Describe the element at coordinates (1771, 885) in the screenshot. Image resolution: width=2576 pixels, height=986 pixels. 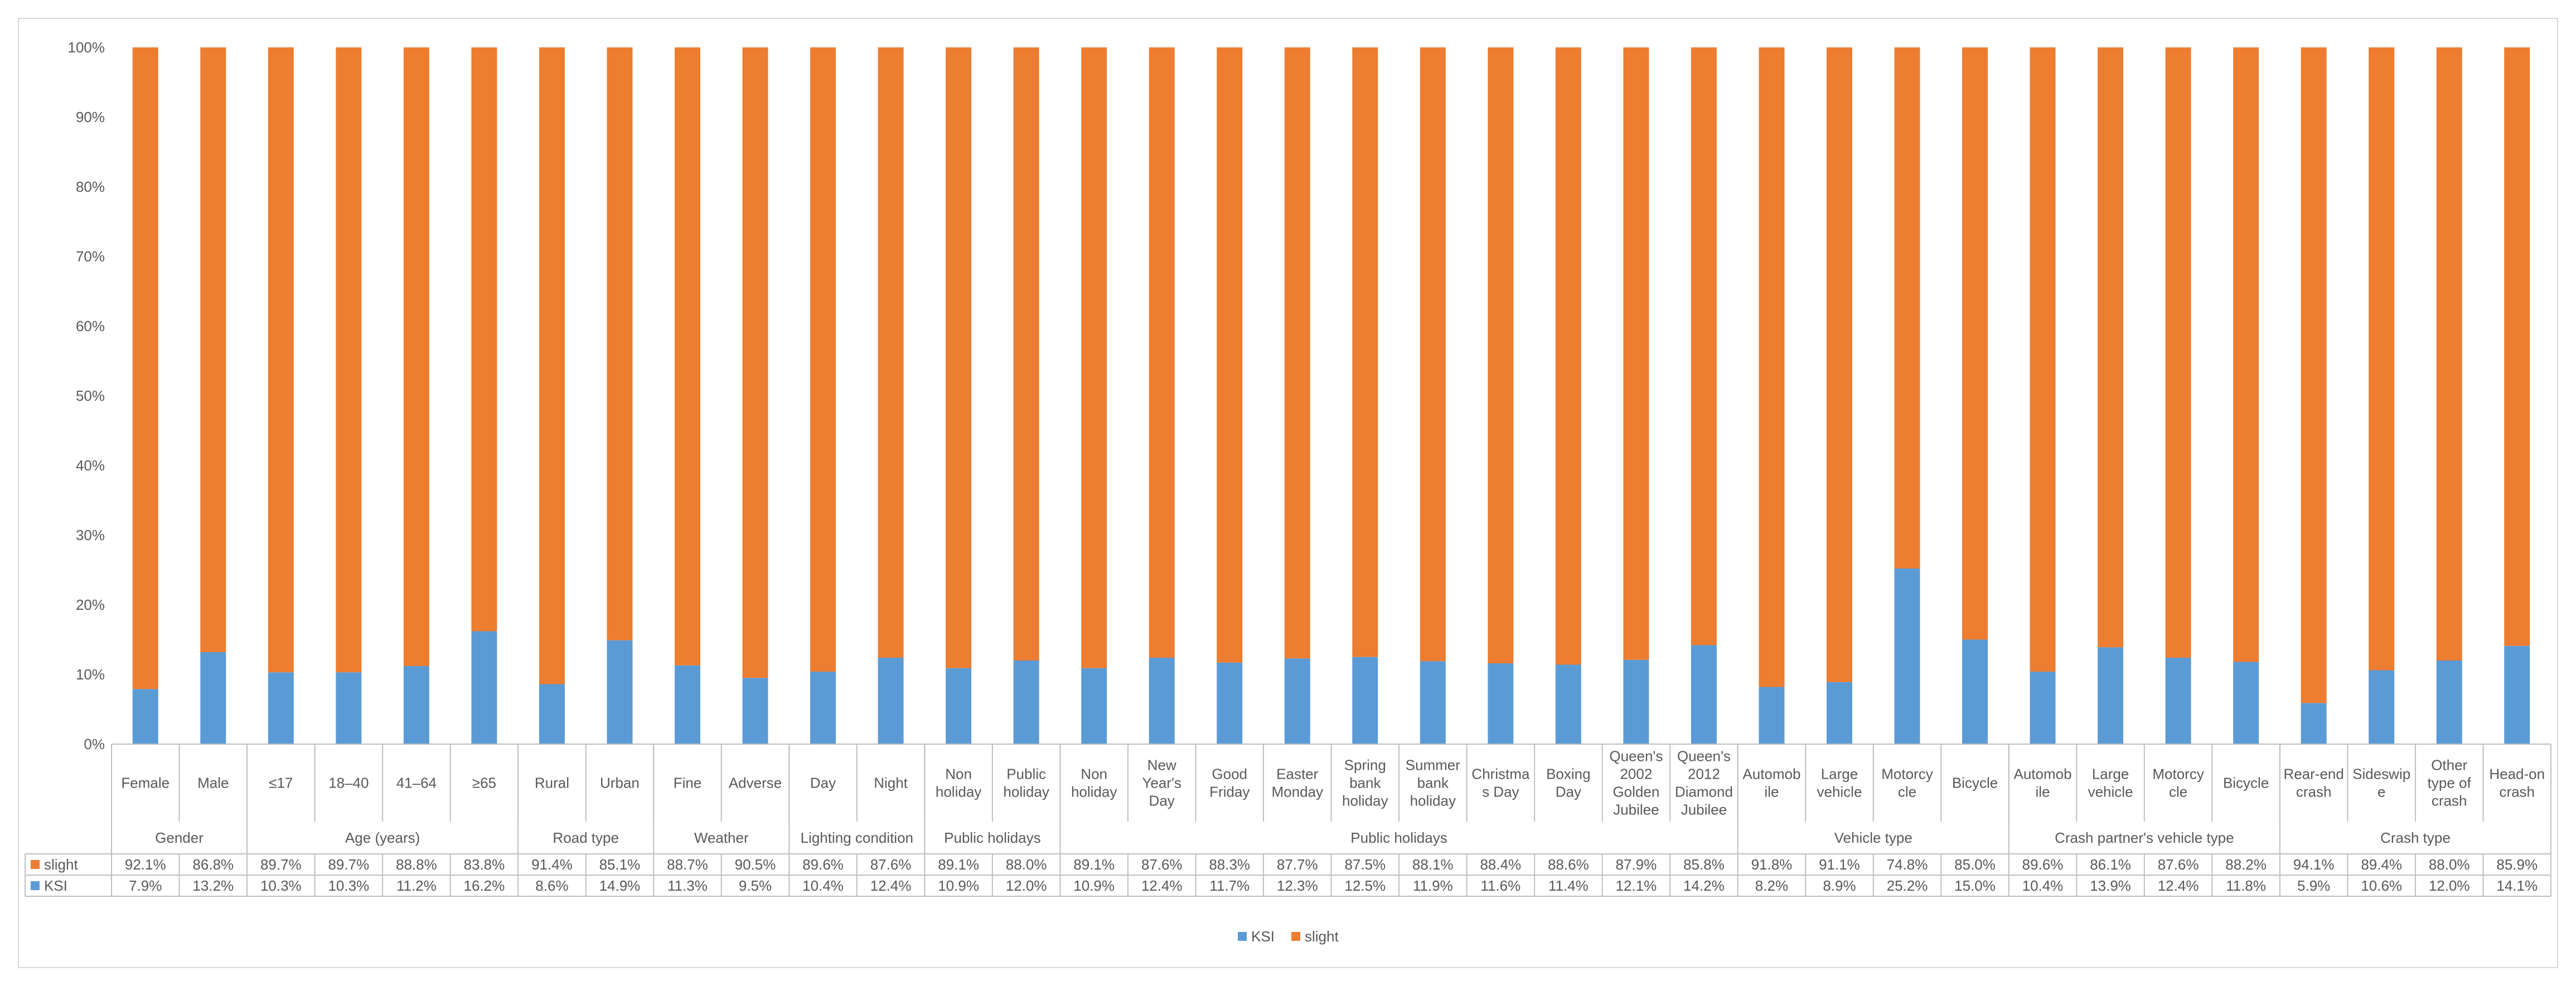
I see `data-label: 8.2%` at that location.